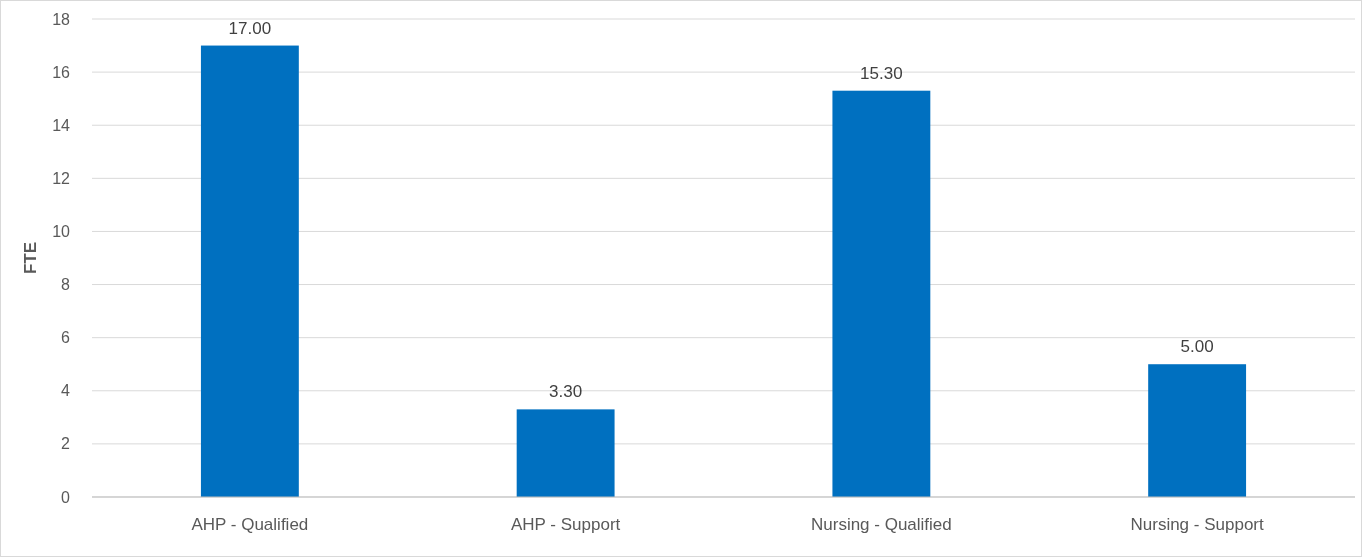  Describe the element at coordinates (61, 72) in the screenshot. I see `y-tick-label: 16` at that location.